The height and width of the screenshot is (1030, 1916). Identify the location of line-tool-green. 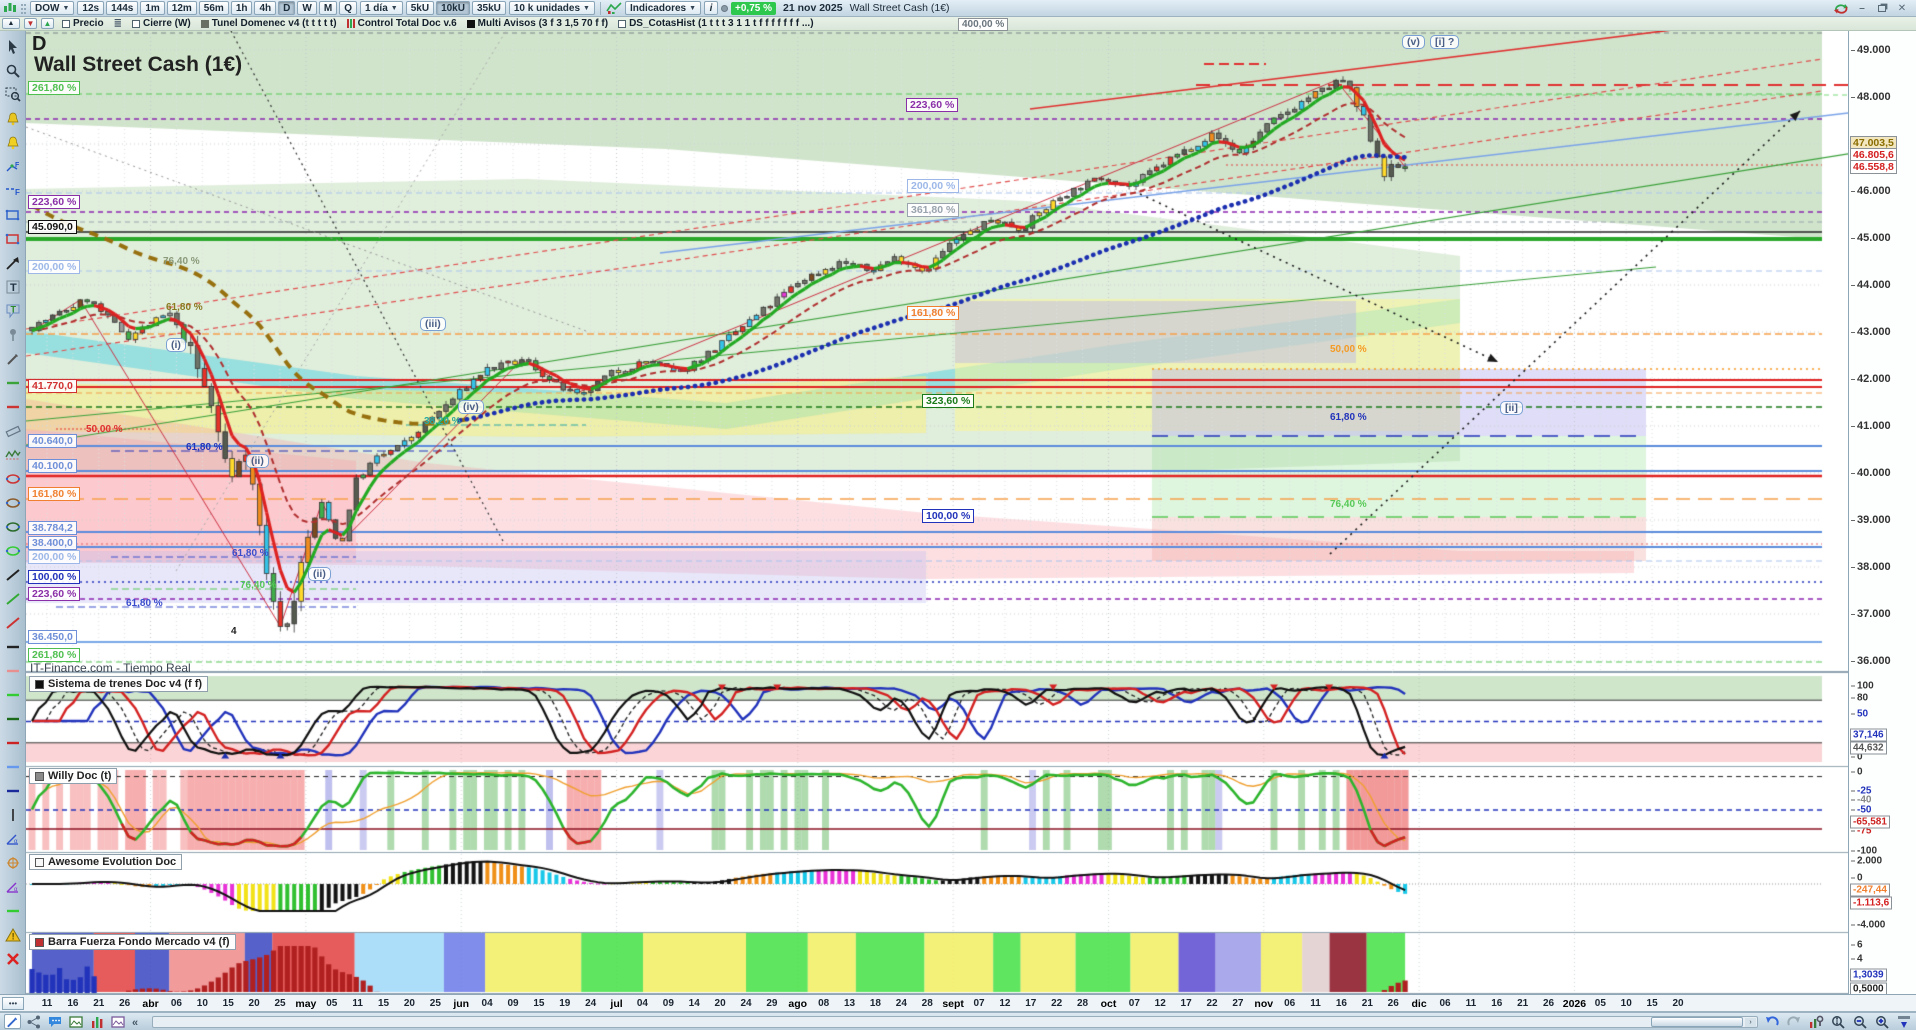
(13, 599).